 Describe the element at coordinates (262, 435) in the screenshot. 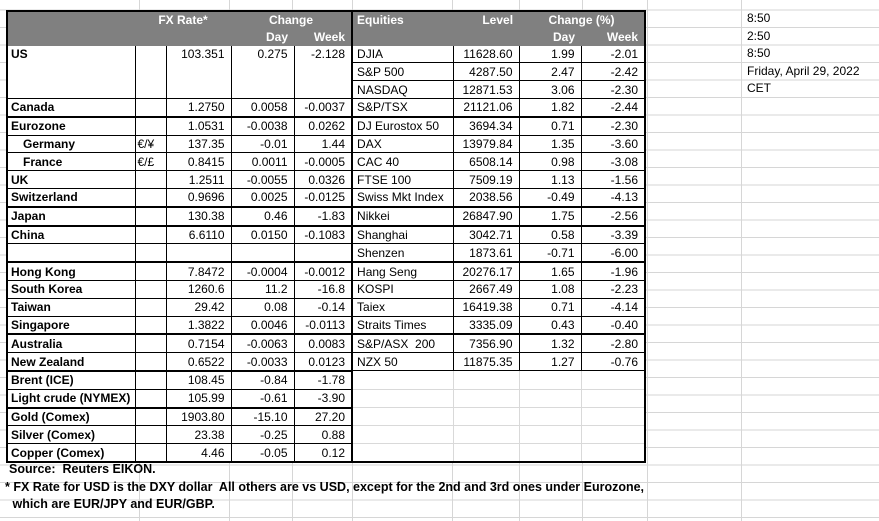

I see `fx-day-change-cell: -0.25` at that location.